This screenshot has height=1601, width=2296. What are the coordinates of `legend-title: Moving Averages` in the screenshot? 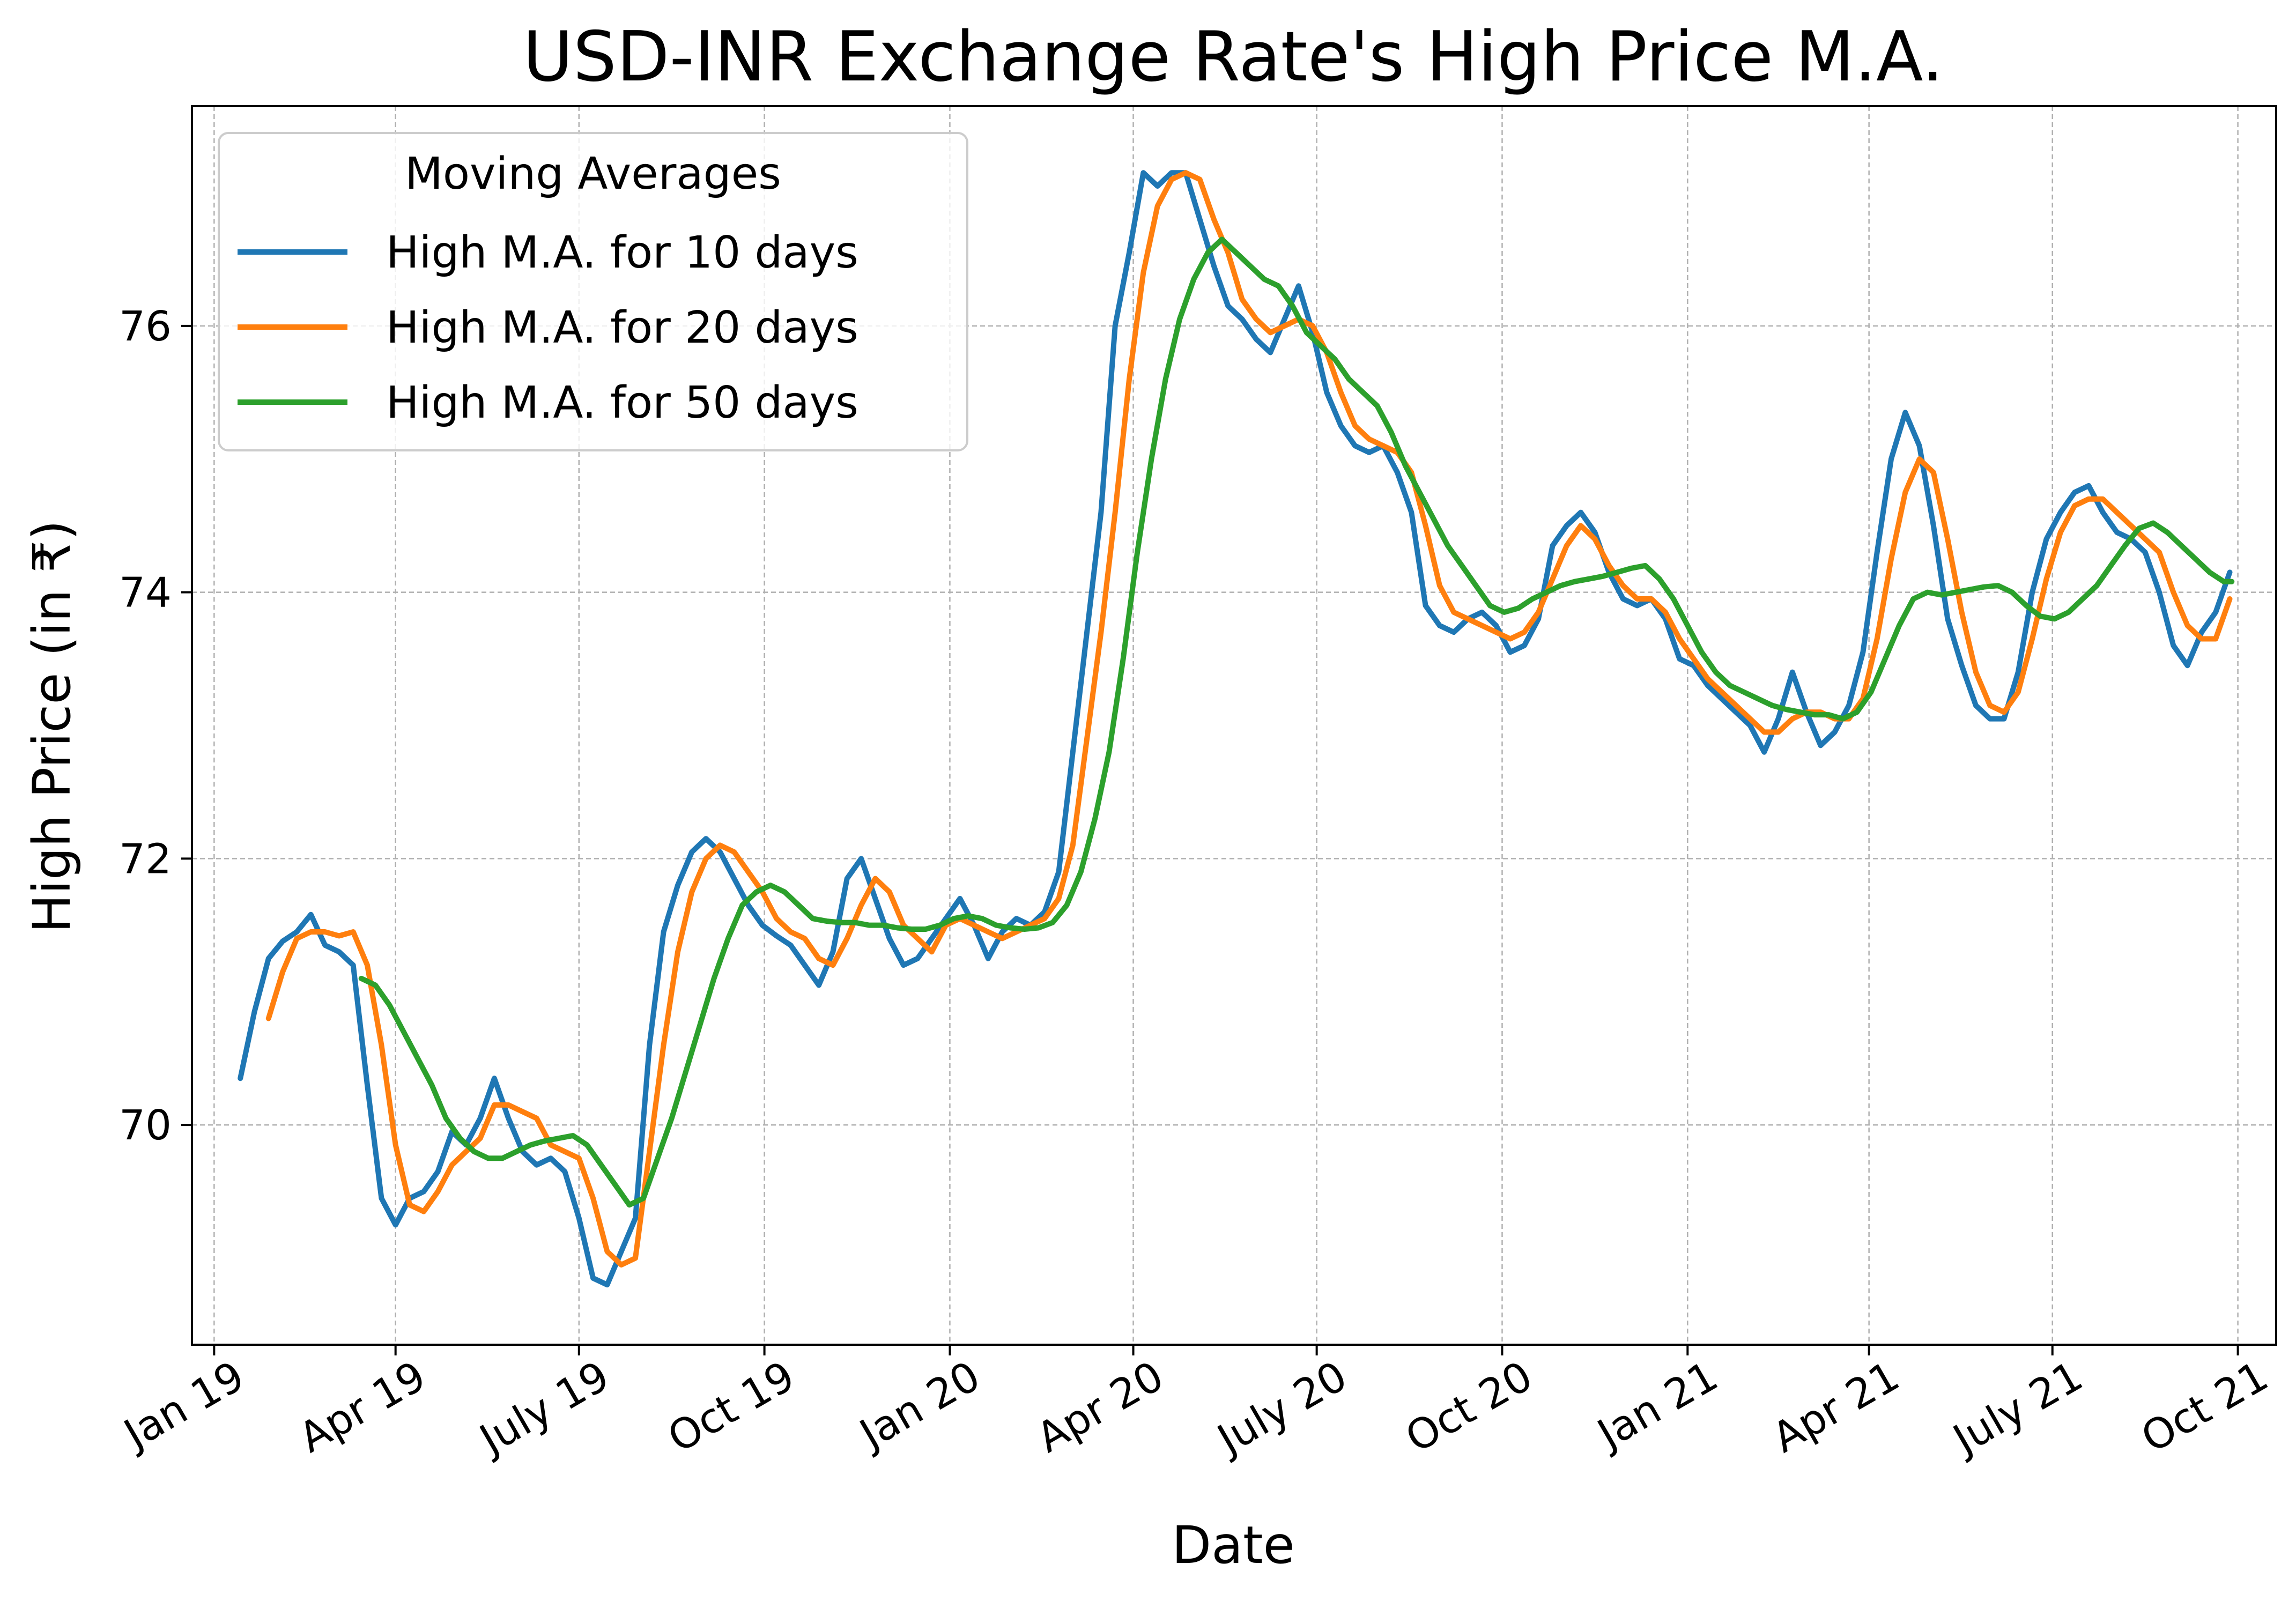 It's located at (593, 174).